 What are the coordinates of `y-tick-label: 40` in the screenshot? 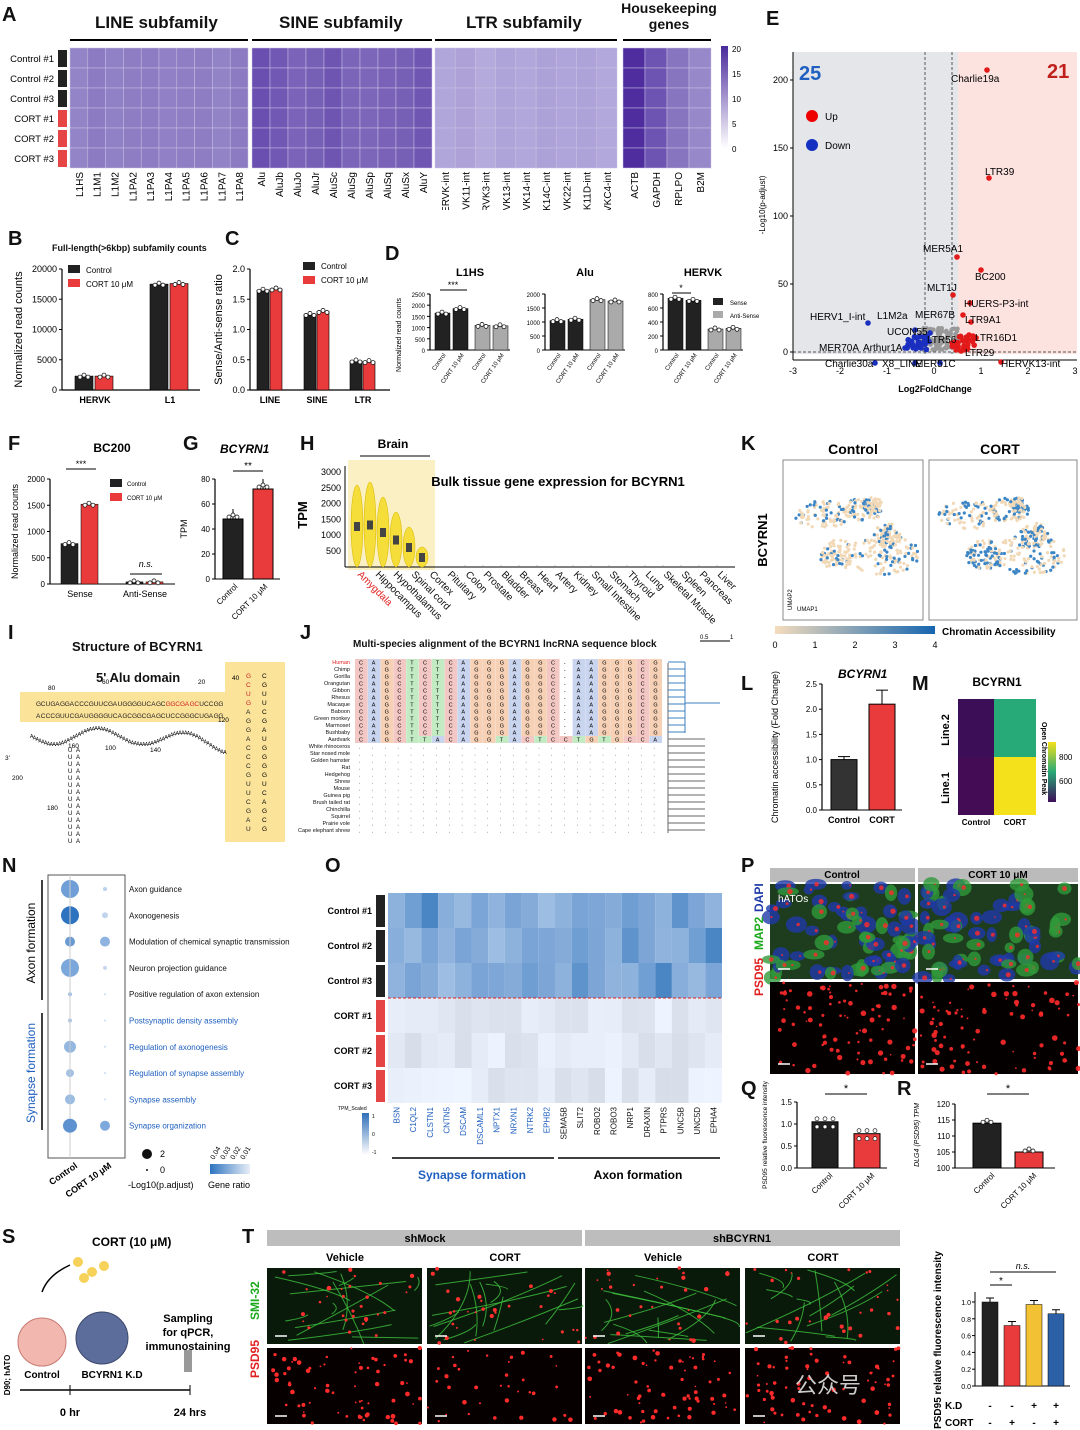 It's located at (205, 529).